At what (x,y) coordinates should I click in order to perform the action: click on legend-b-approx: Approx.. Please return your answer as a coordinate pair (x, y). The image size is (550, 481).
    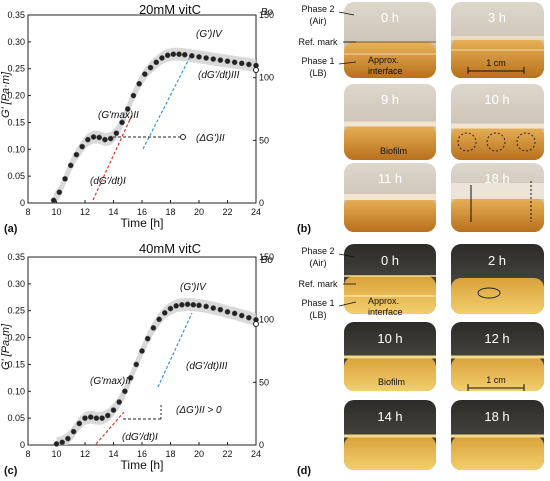
    Looking at the image, I should click on (383, 60).